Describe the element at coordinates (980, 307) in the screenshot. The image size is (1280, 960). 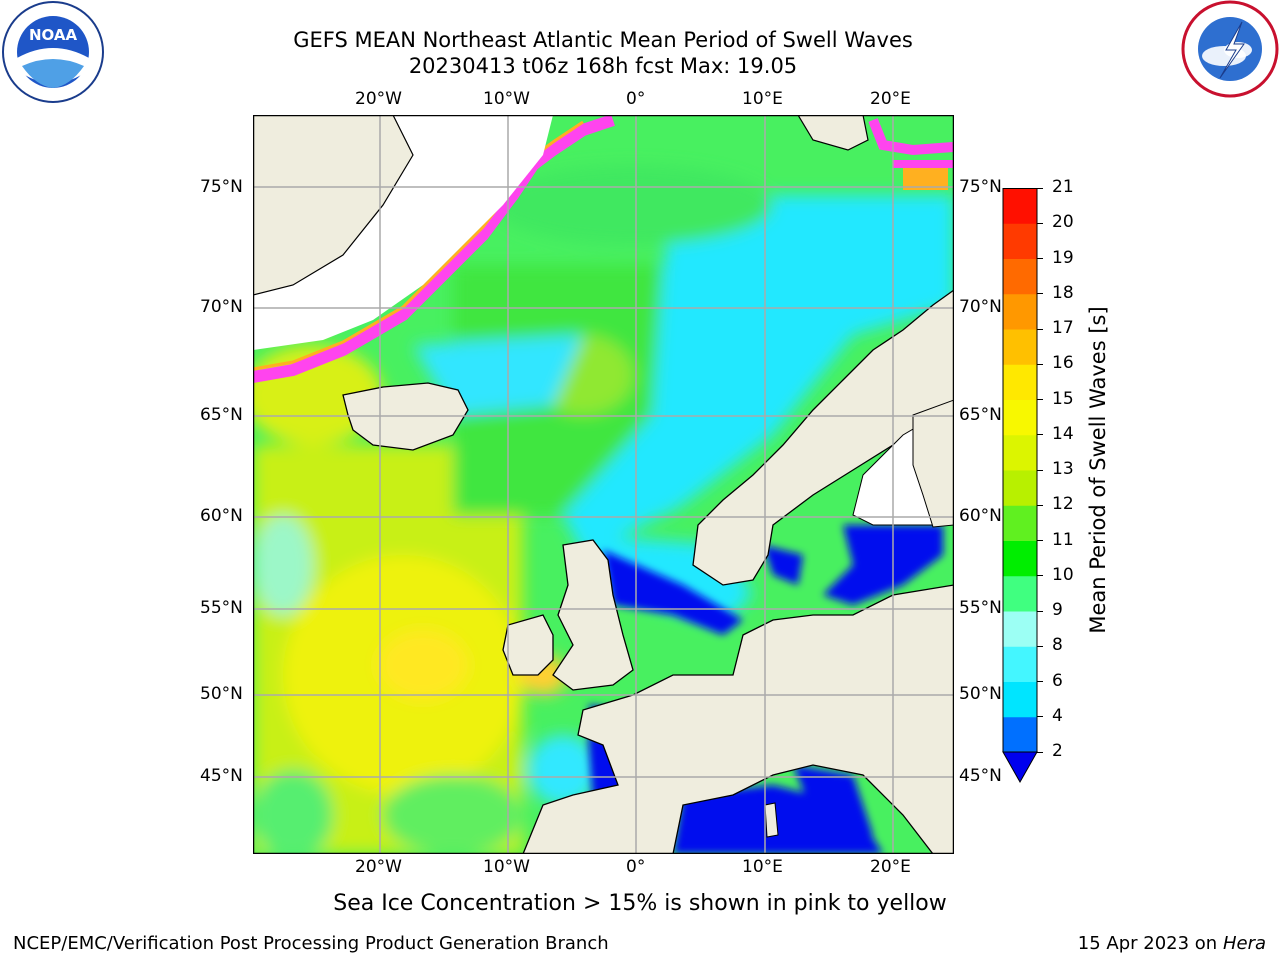
I see `lat-label-right-70n: 70°N` at that location.